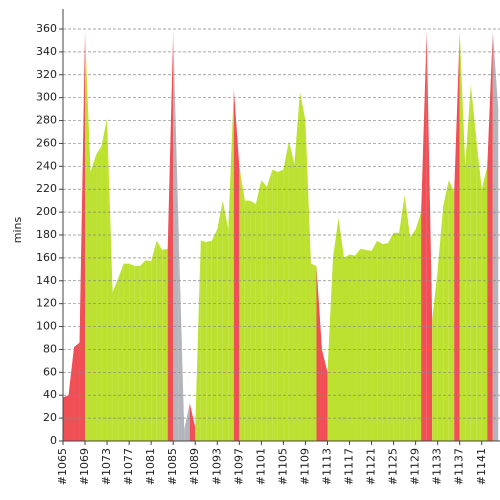 The image size is (500, 500). I want to click on x-tick-label: #1137, so click(459, 466).